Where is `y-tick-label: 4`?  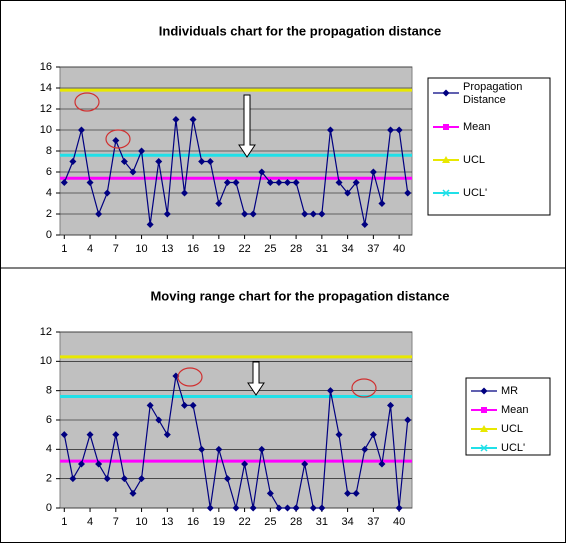 y-tick-label: 4 is located at coordinates (49, 193).